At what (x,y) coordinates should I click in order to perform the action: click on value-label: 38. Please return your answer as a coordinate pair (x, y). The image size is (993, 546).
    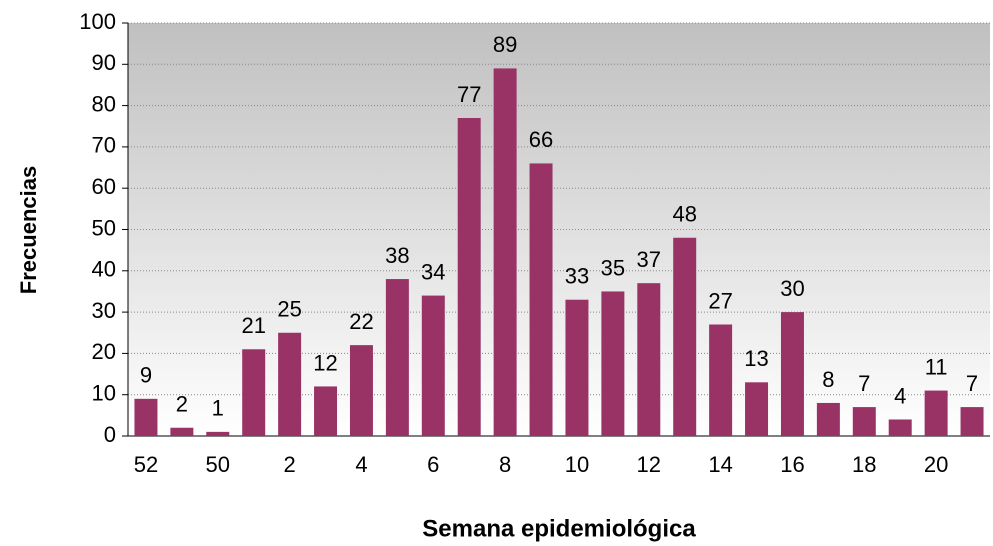
    Looking at the image, I should click on (397, 255).